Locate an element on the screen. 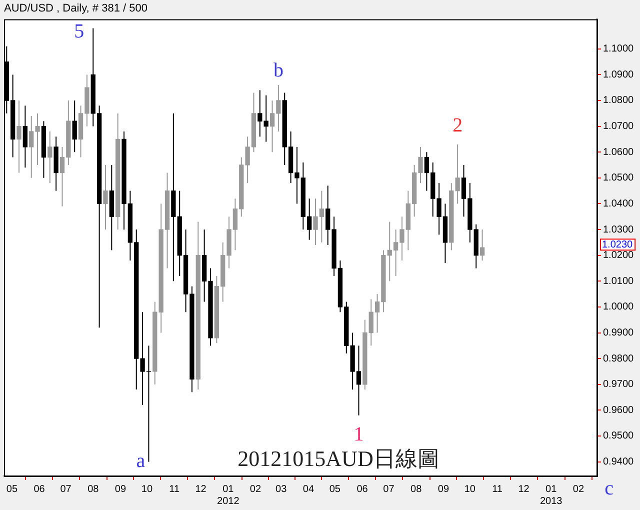 The image size is (640, 510). y-tick-label: 1.0400 is located at coordinates (618, 204).